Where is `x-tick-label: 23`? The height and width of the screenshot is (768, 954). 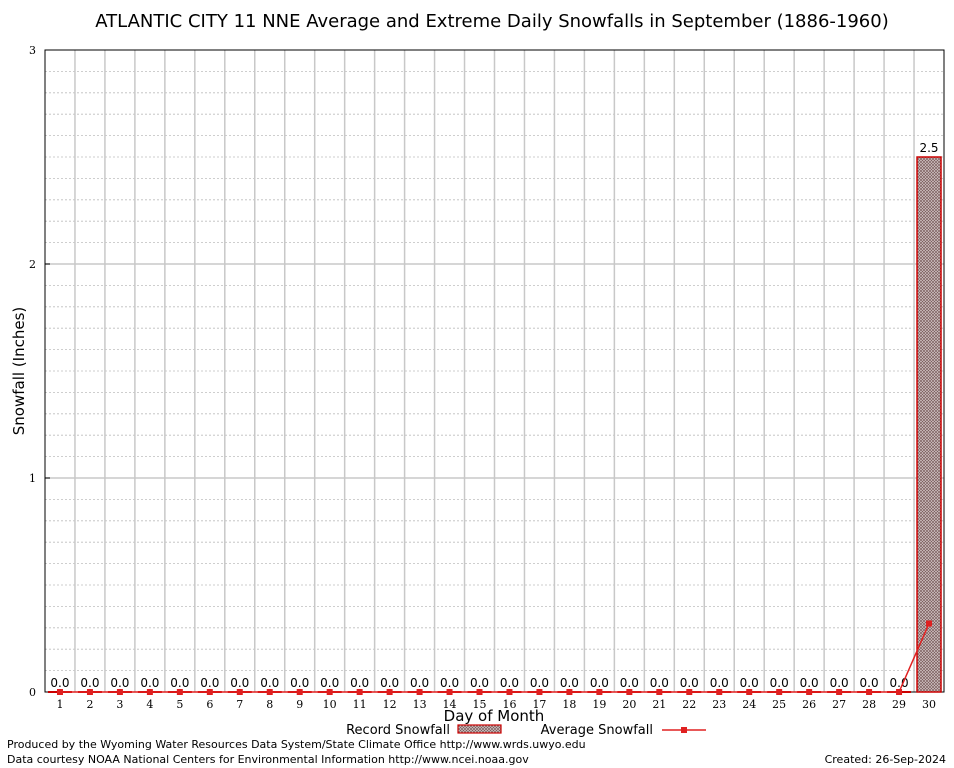
x-tick-label: 23 is located at coordinates (719, 704).